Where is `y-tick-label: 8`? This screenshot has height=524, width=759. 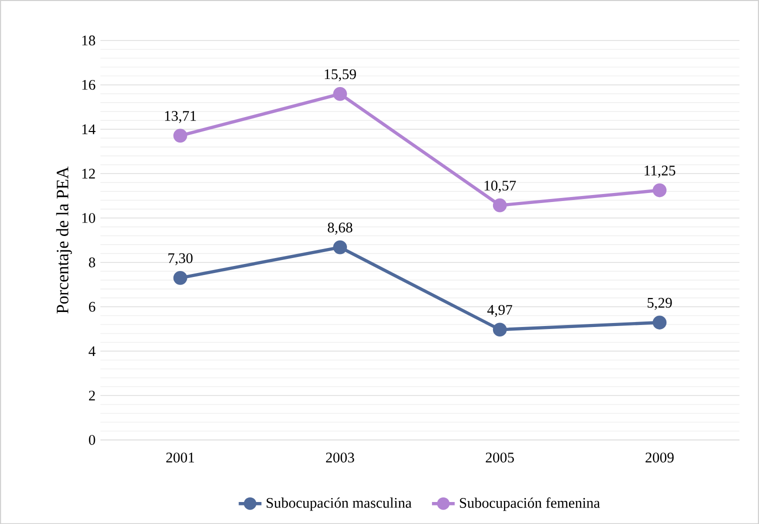
y-tick-label: 8 is located at coordinates (92, 262).